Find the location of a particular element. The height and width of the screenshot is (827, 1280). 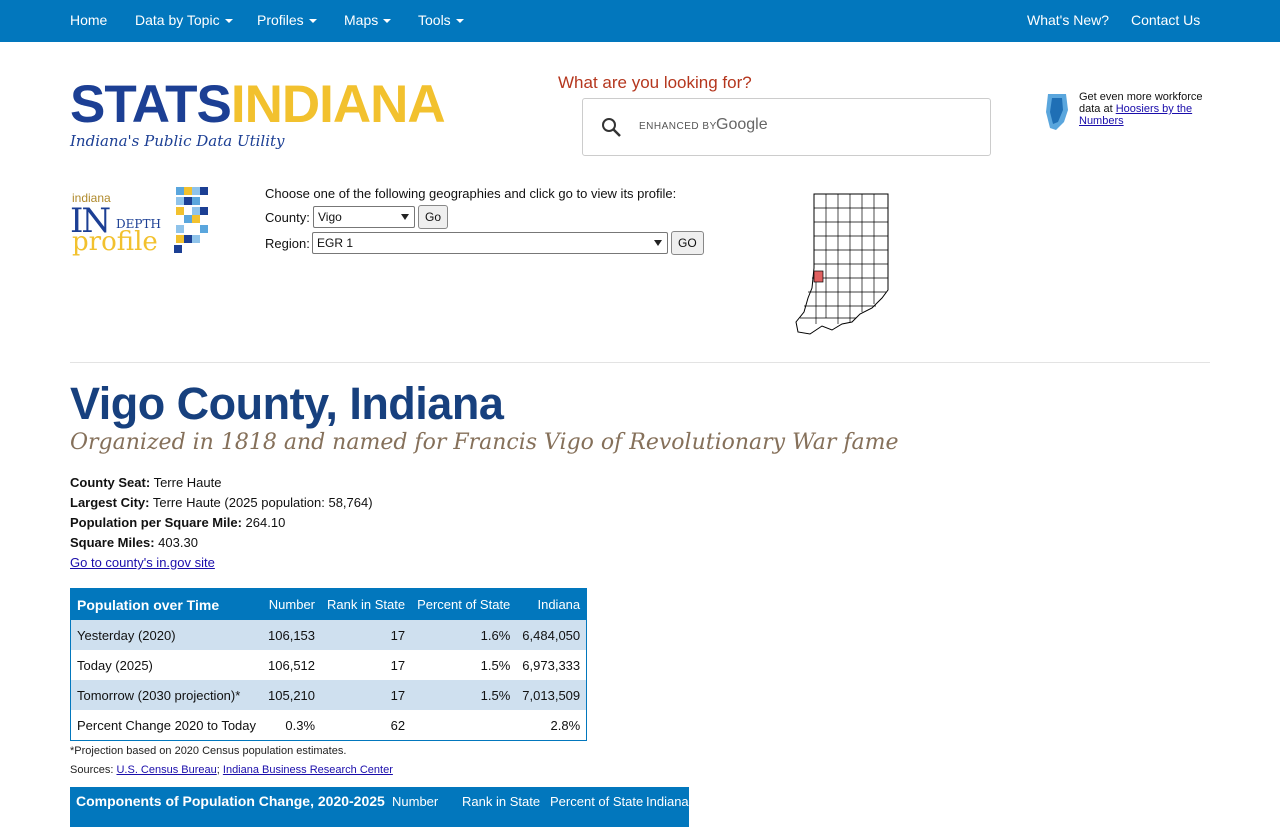

table-cell: 2.8% is located at coordinates (565, 725).